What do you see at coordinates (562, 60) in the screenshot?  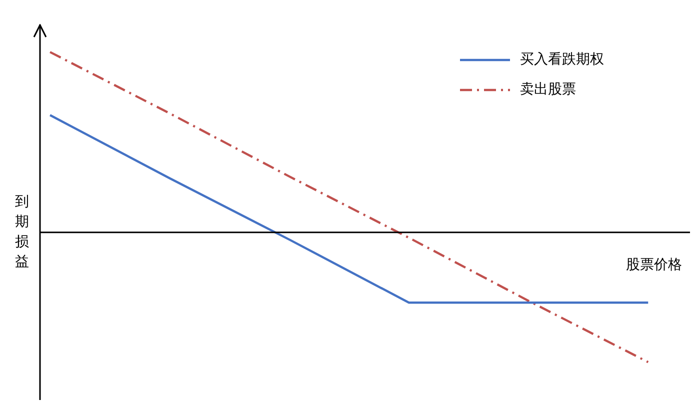 I see `legend-label: 买入看跌期权` at bounding box center [562, 60].